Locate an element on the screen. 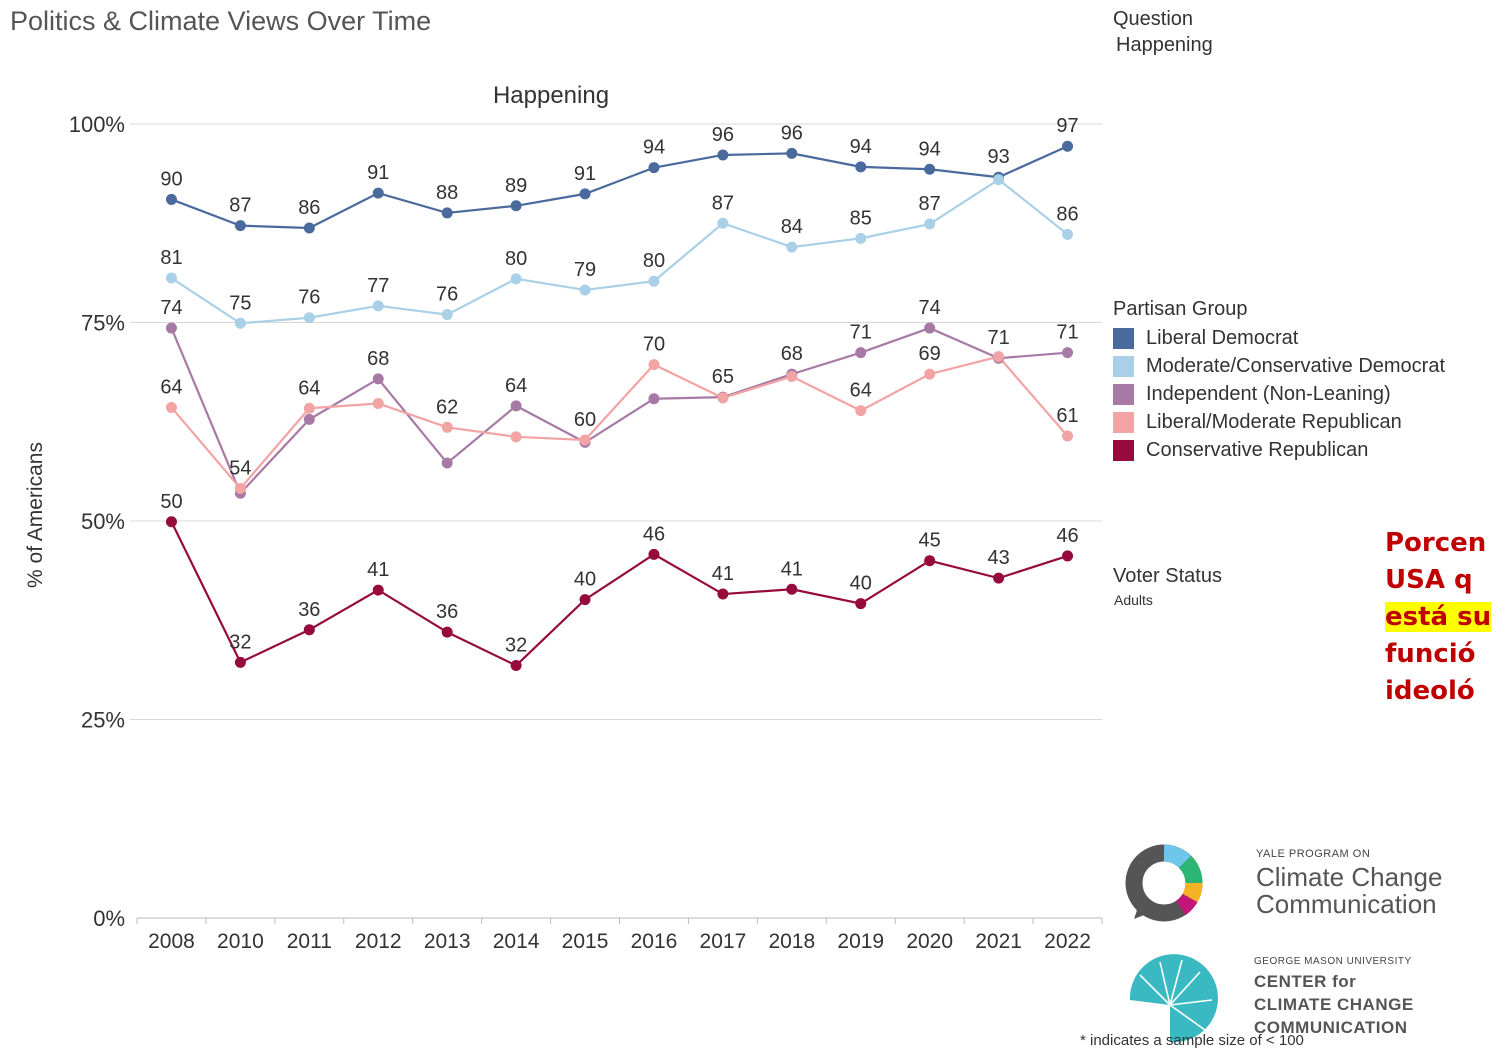 The width and height of the screenshot is (1506, 1055). data-label-independent-non-leaning: 64 is located at coordinates (516, 386).